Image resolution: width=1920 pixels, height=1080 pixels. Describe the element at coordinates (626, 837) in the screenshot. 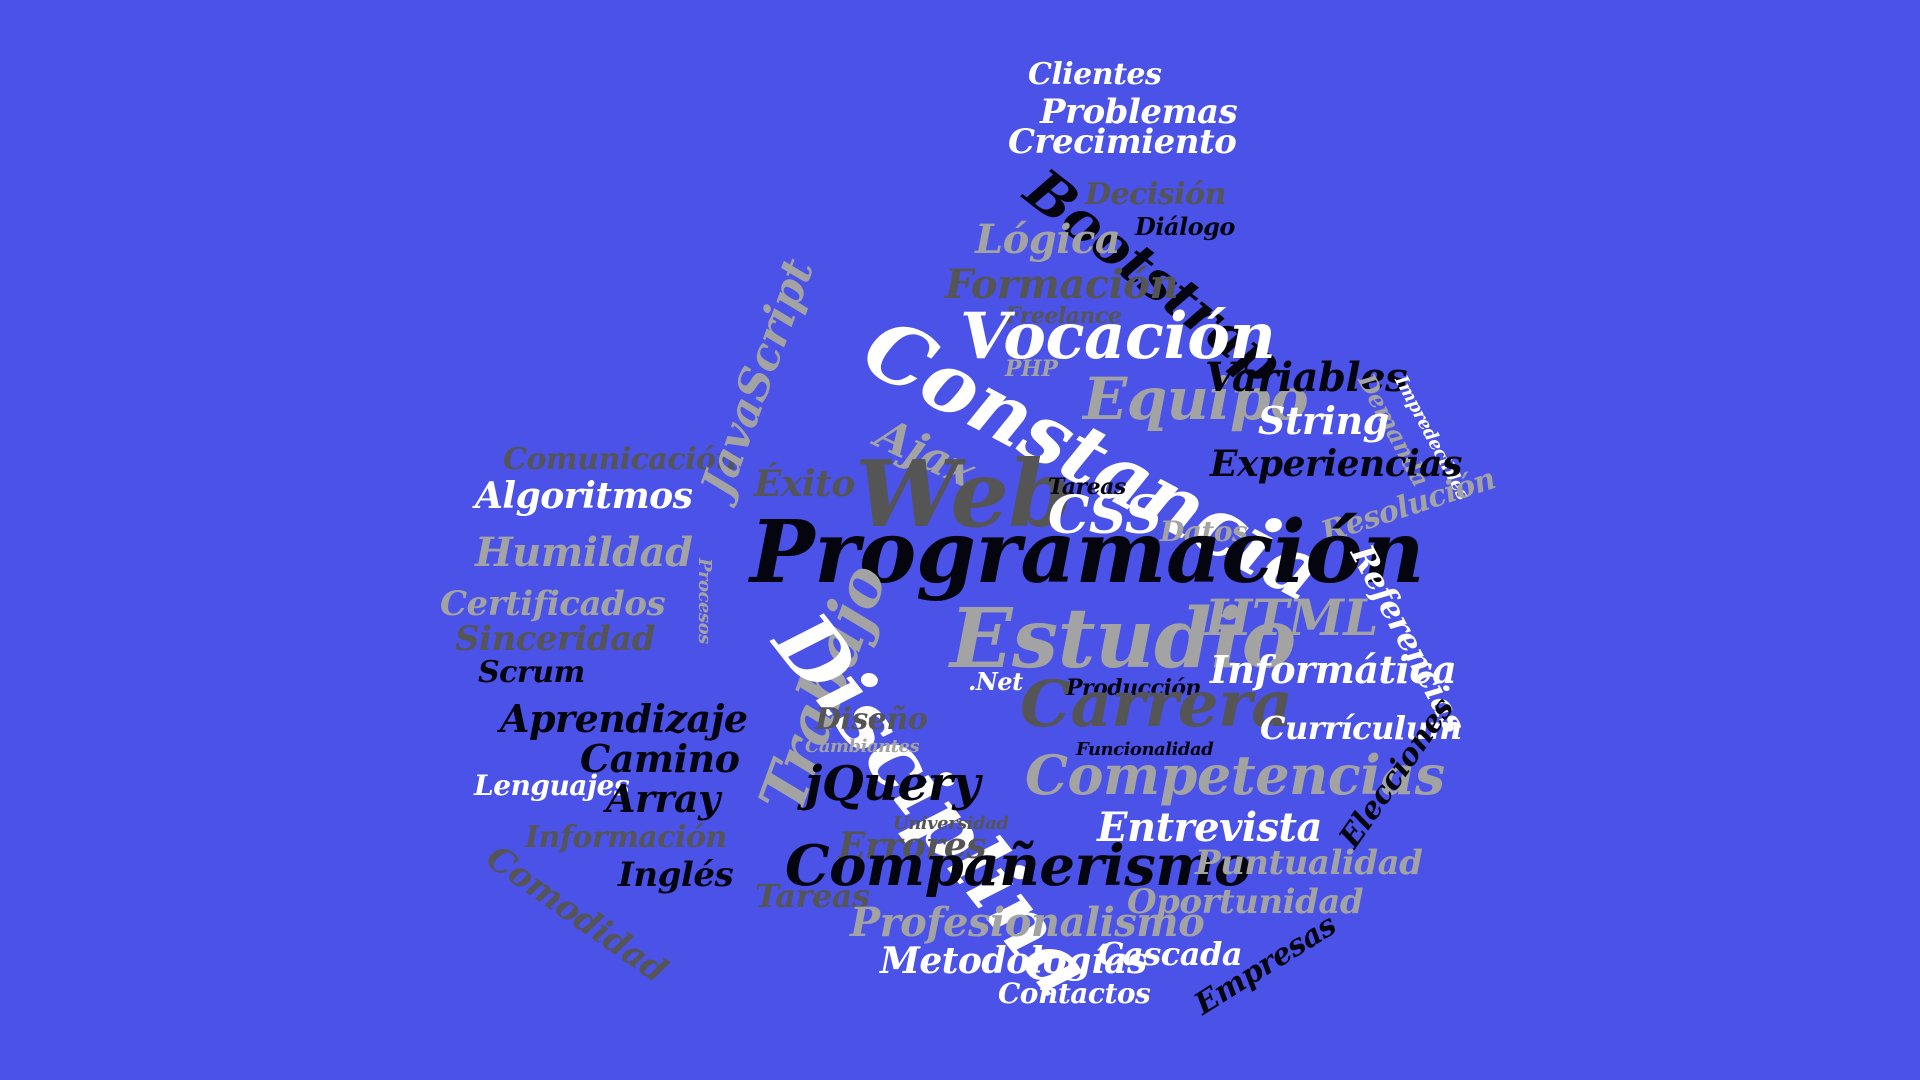

I see `word-informacion: Información` at that location.